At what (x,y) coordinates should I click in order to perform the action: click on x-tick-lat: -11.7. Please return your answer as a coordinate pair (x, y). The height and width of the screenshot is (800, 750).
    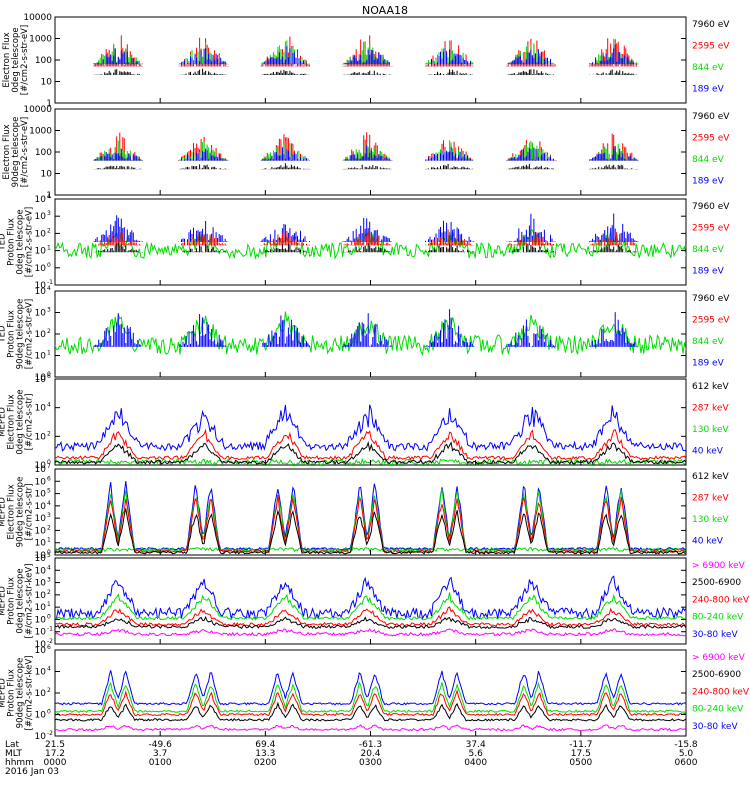
    Looking at the image, I should click on (580, 745).